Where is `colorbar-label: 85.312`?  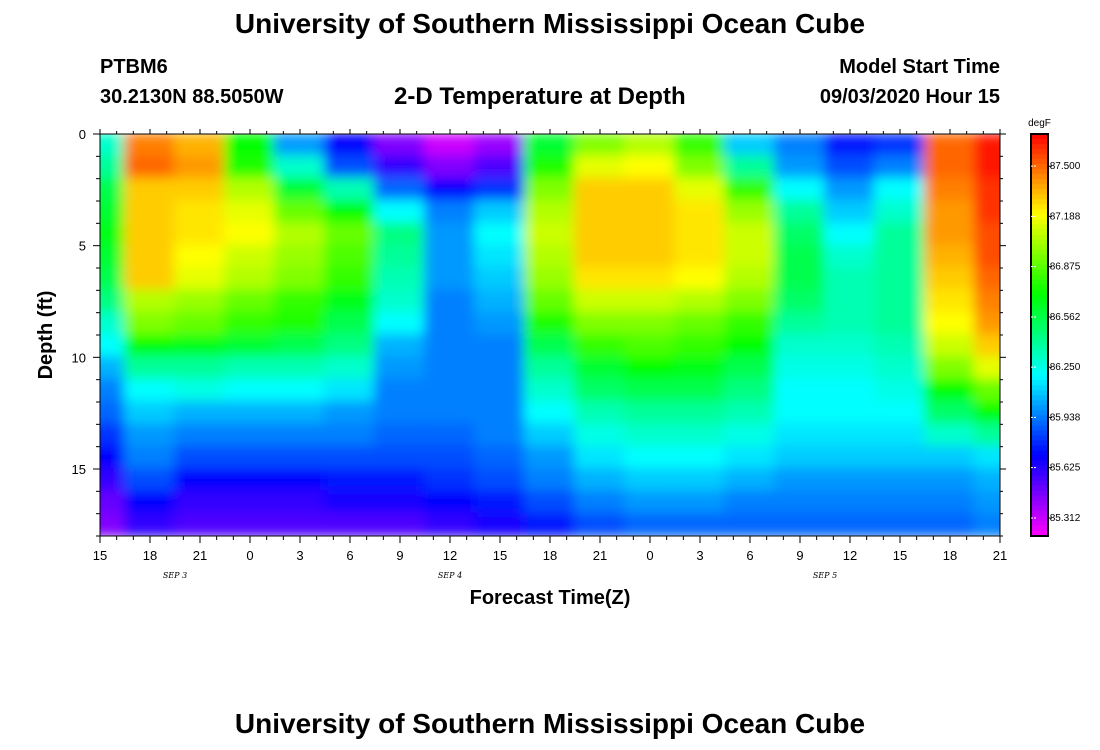
colorbar-label: 85.312 is located at coordinates (1065, 518).